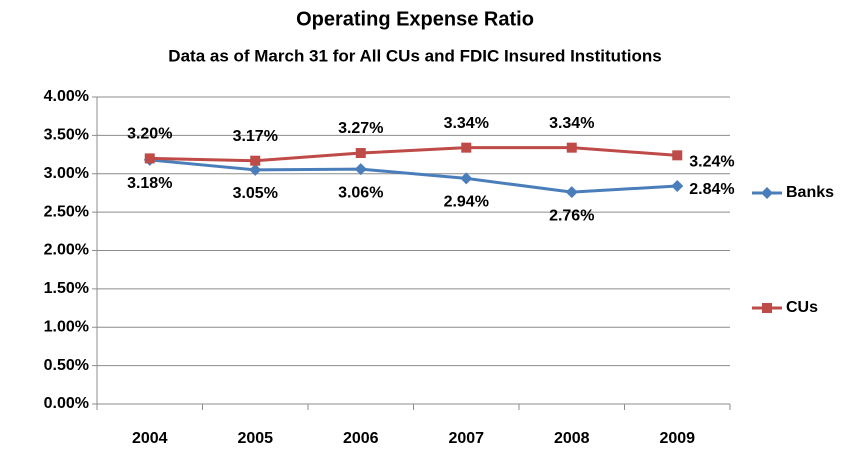  Describe the element at coordinates (66, 403) in the screenshot. I see `y-tick-label: 0.00%` at that location.